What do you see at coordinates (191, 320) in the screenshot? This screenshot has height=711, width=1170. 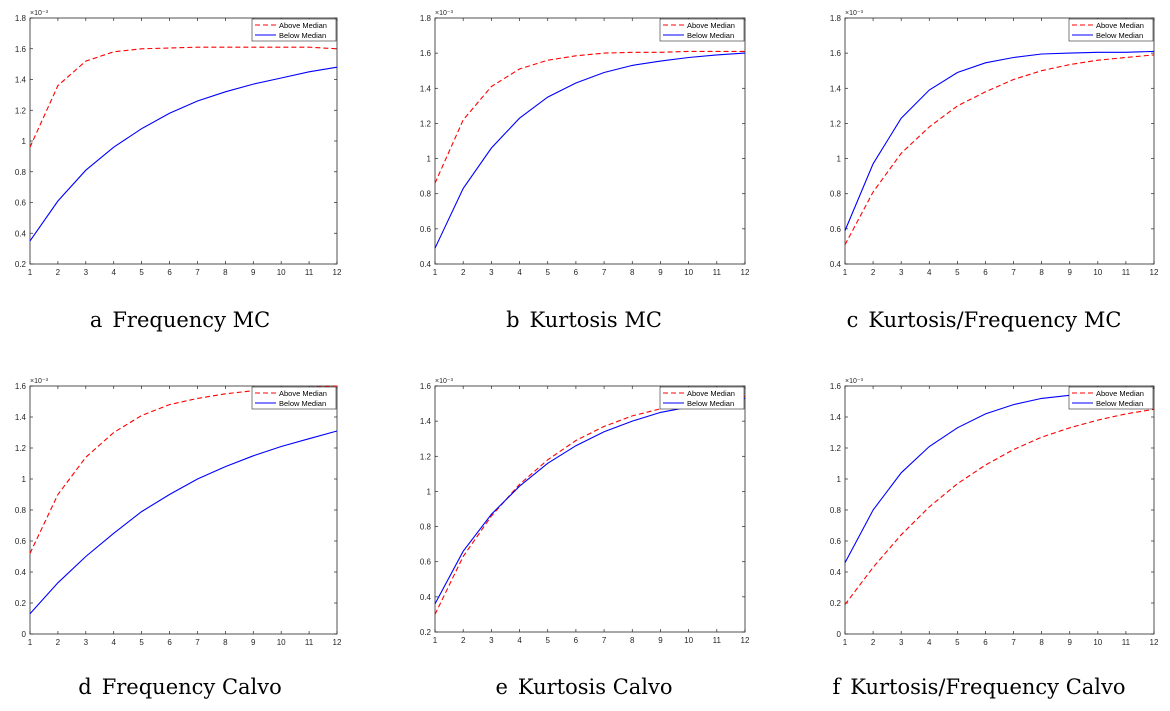 I see `caption-title: Frequency MC` at bounding box center [191, 320].